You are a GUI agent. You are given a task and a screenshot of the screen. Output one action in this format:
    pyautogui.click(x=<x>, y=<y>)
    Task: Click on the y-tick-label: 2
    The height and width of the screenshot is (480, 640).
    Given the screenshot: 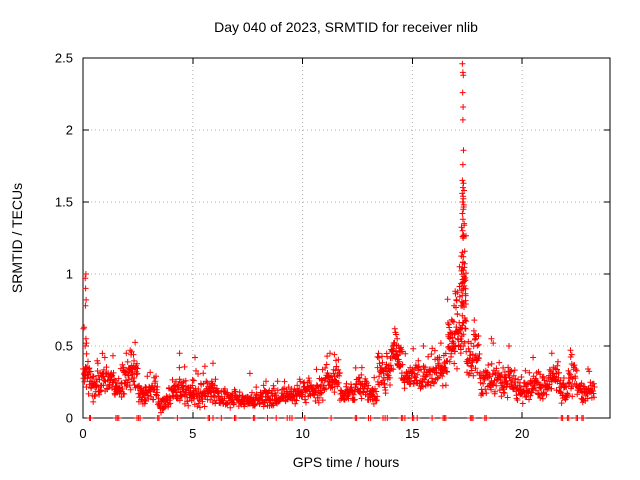 What is the action you would take?
    pyautogui.click(x=69, y=130)
    